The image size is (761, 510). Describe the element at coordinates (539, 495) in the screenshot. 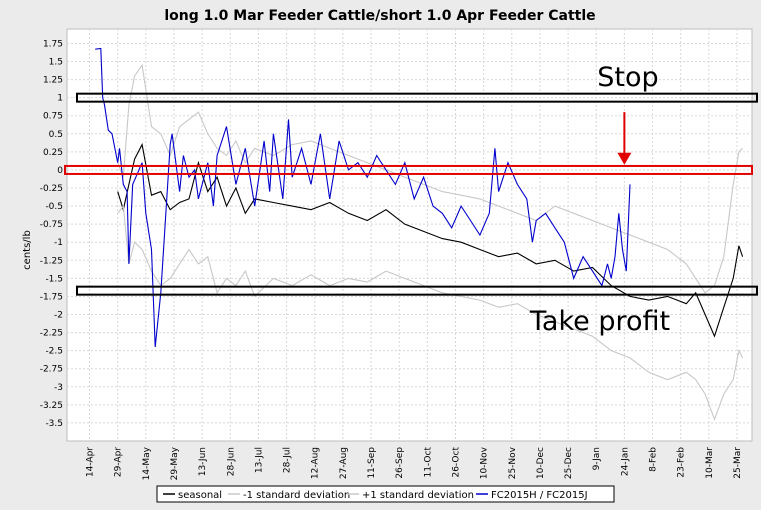

I see `legend-label: FC2015H / FC2015J` at that location.